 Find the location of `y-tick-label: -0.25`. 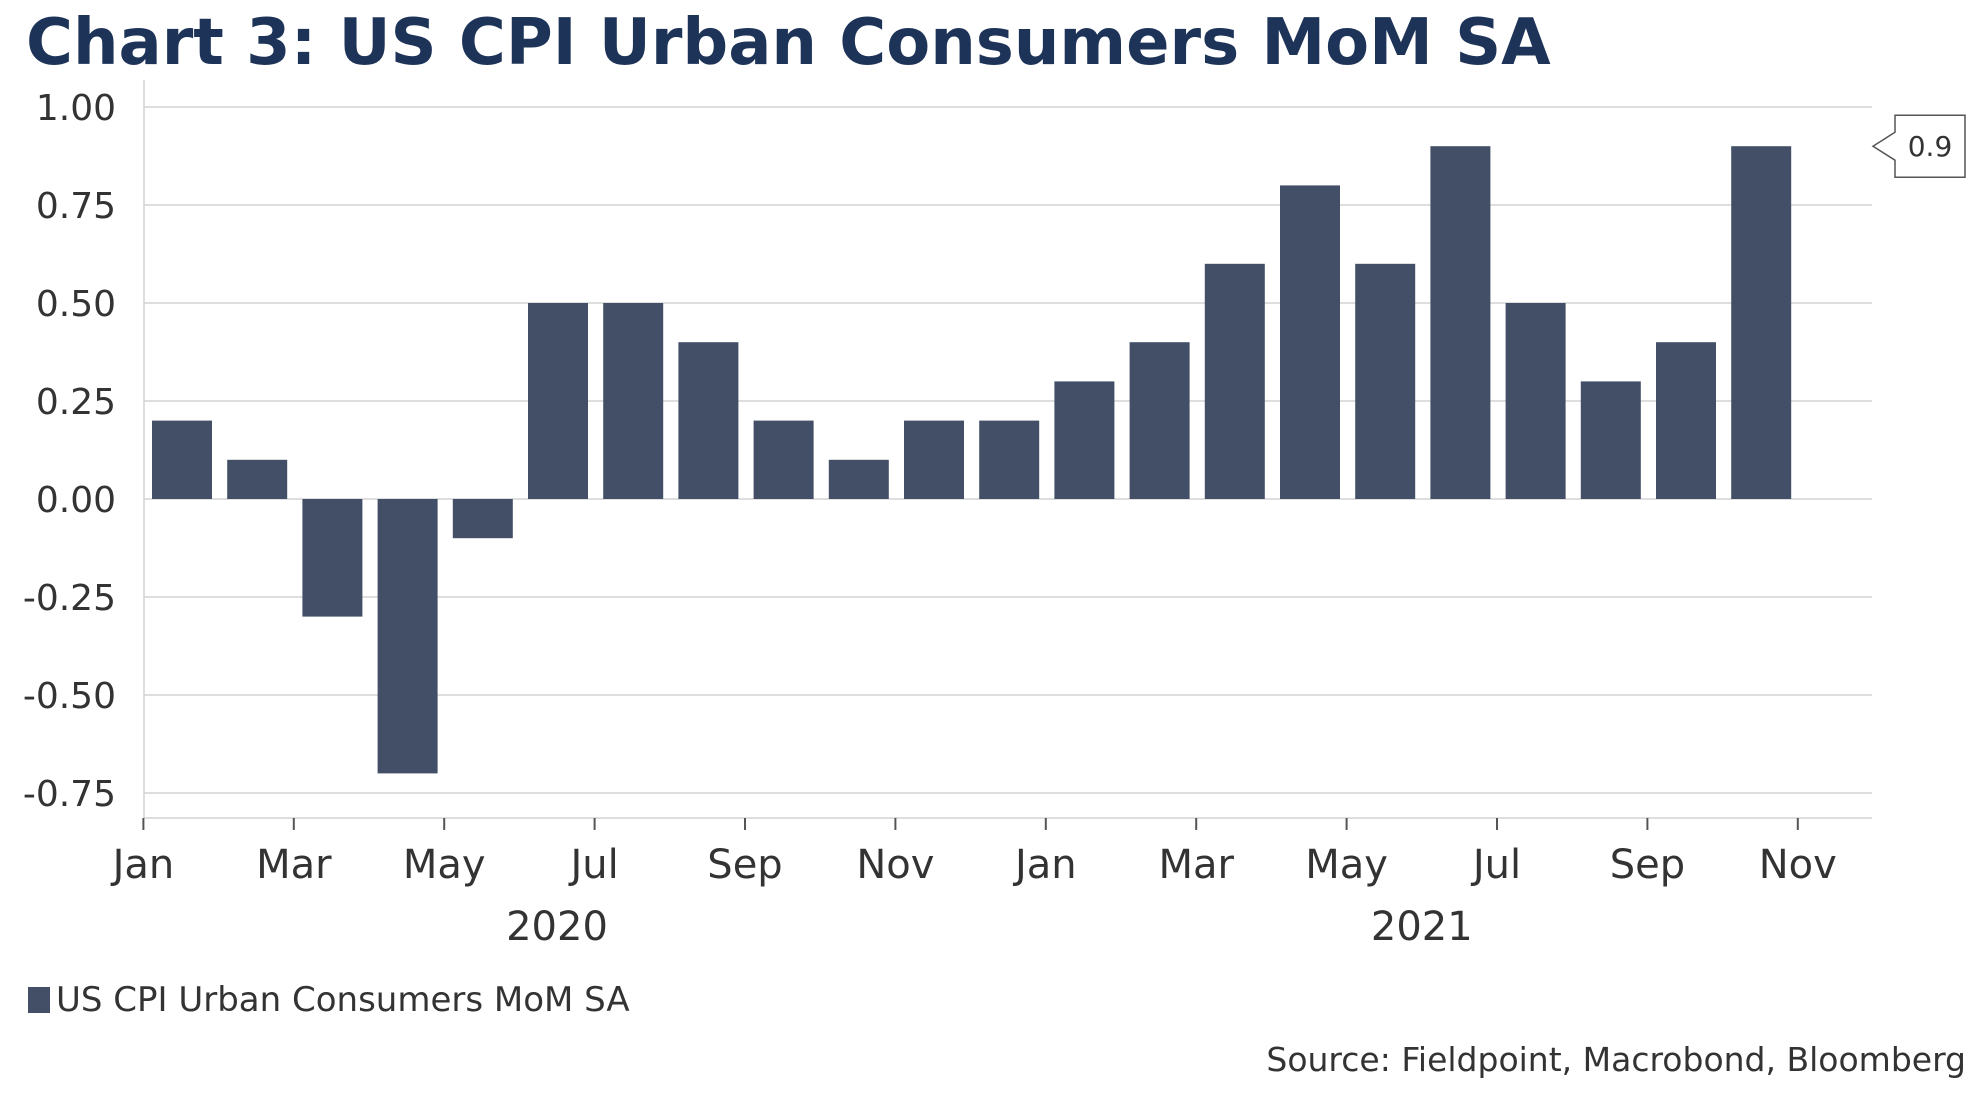

y-tick-label: -0.25 is located at coordinates (69, 598).